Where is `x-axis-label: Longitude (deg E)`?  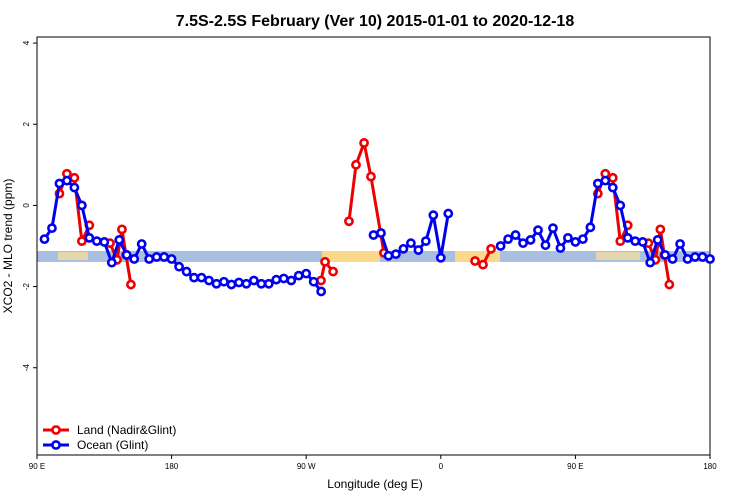 x-axis-label: Longitude (deg E) is located at coordinates (374, 484).